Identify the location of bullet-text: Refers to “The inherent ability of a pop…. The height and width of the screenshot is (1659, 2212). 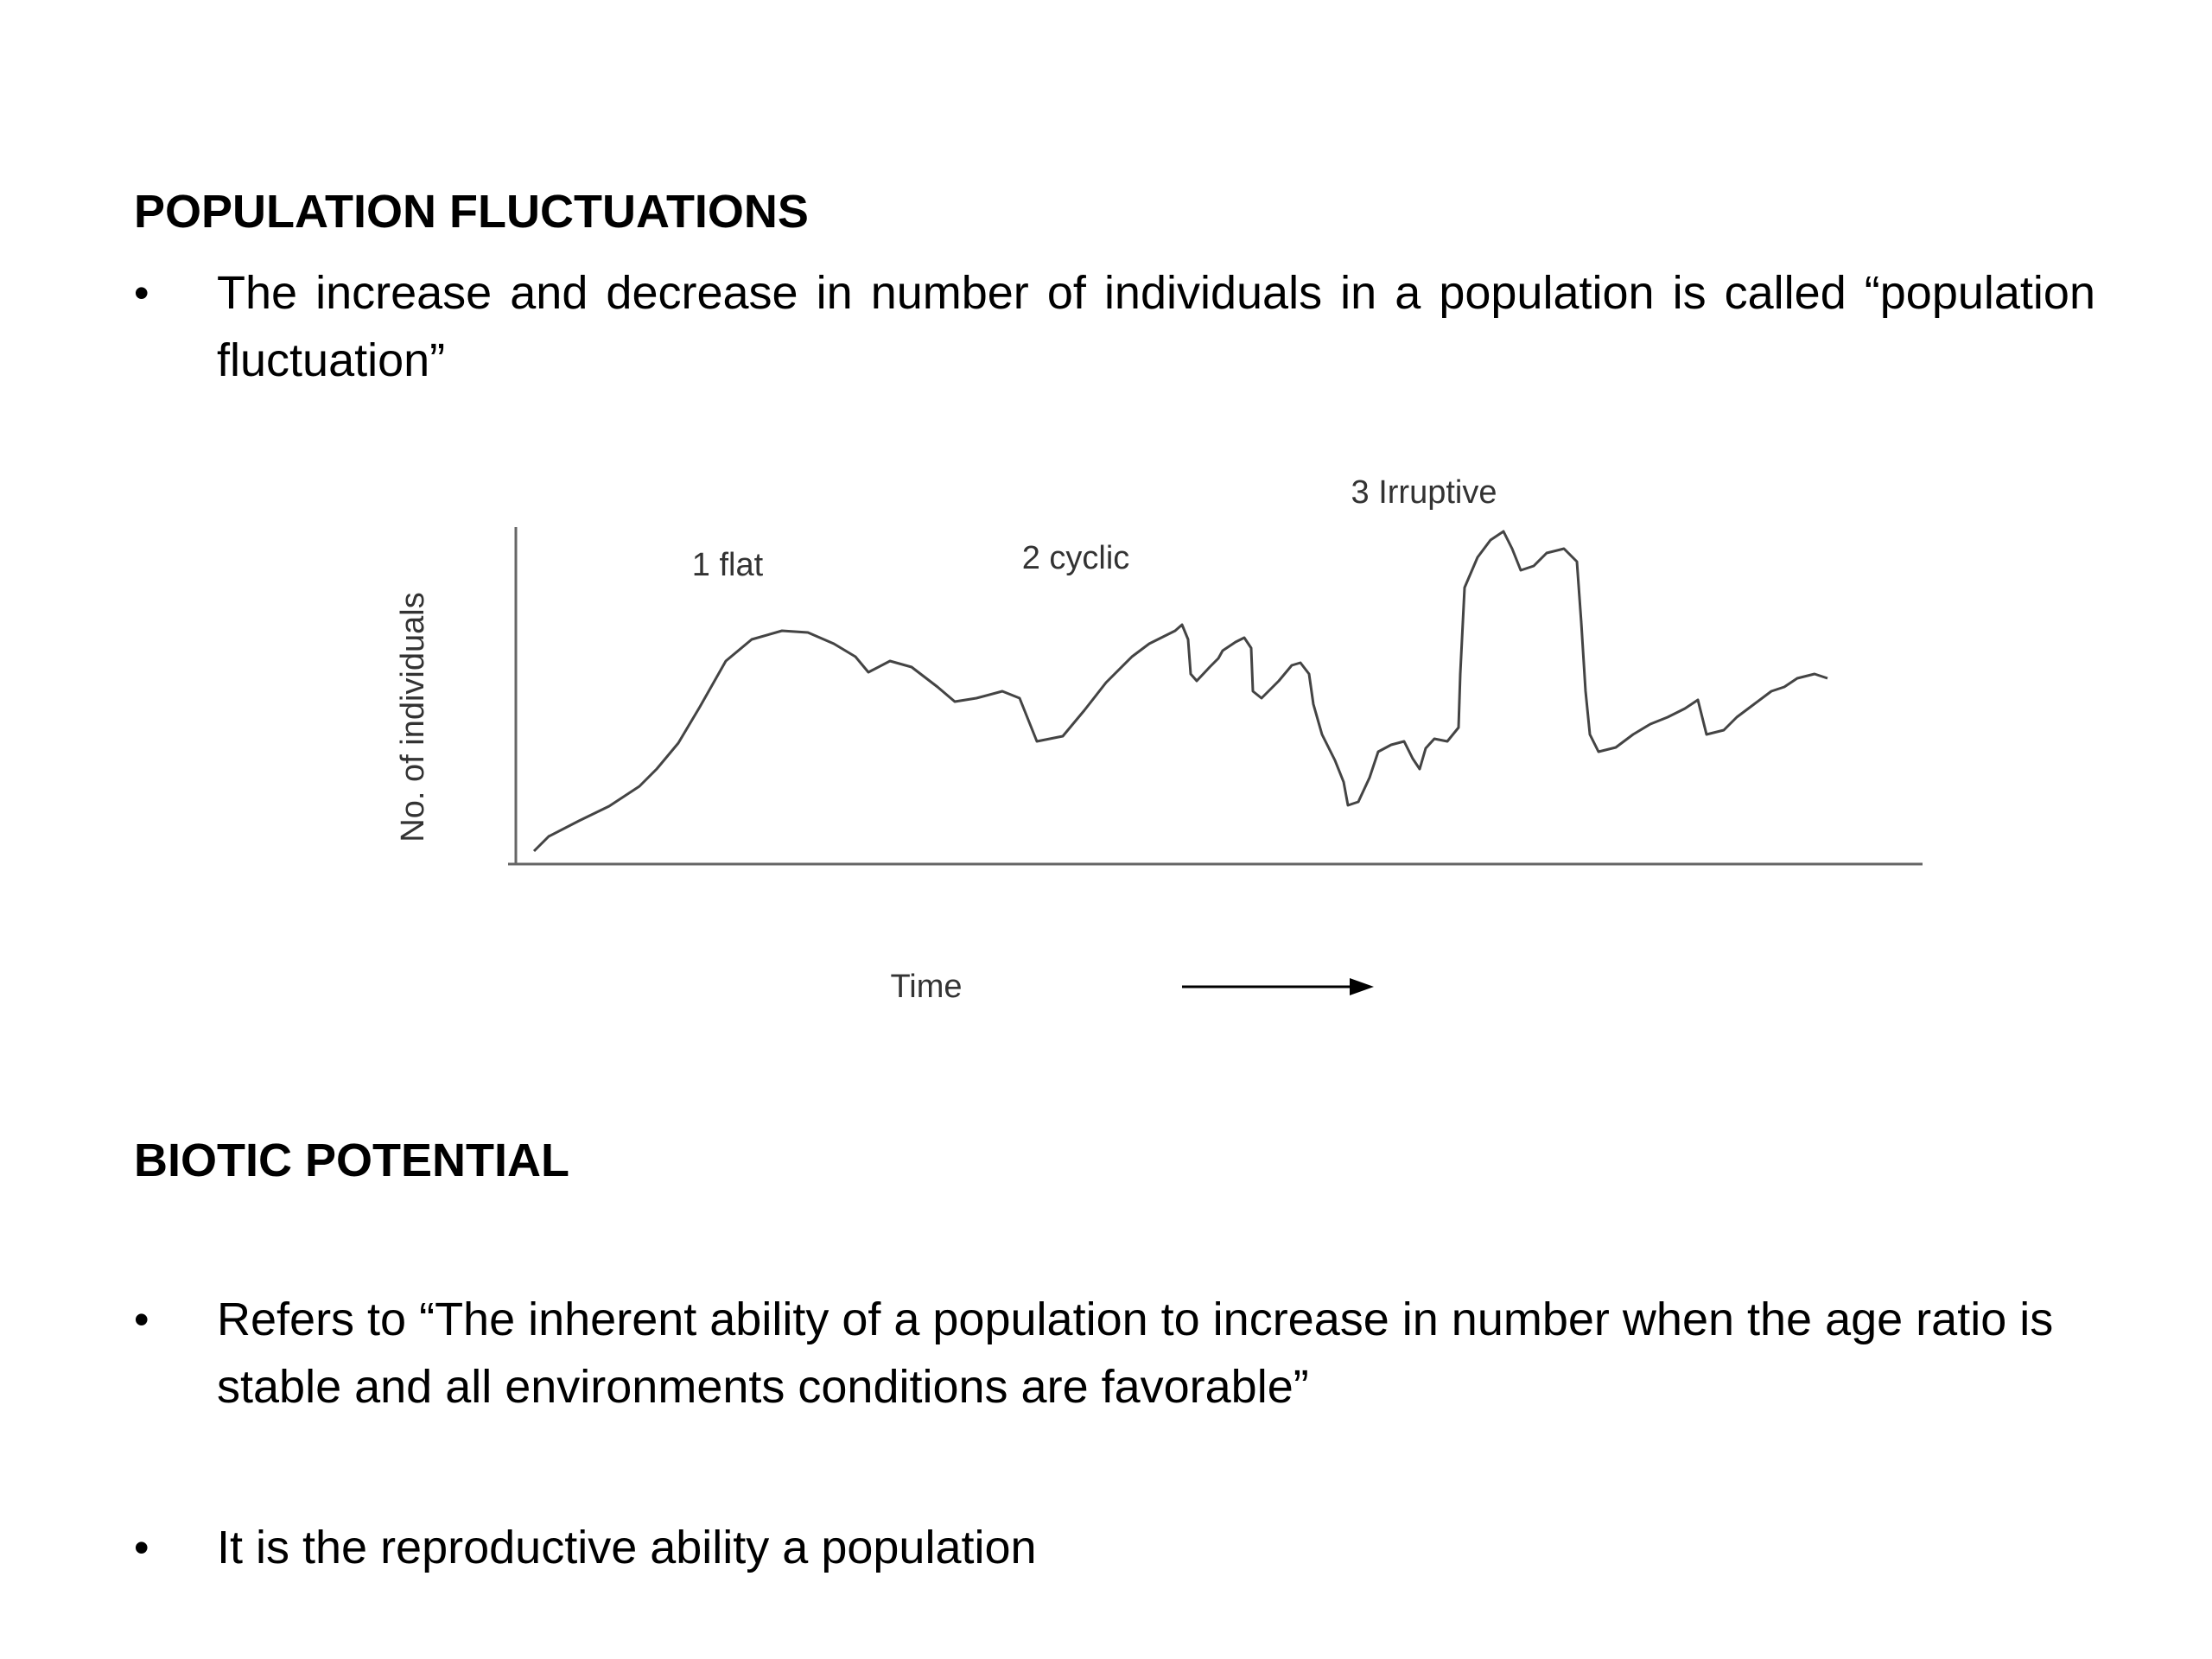
(1135, 1353).